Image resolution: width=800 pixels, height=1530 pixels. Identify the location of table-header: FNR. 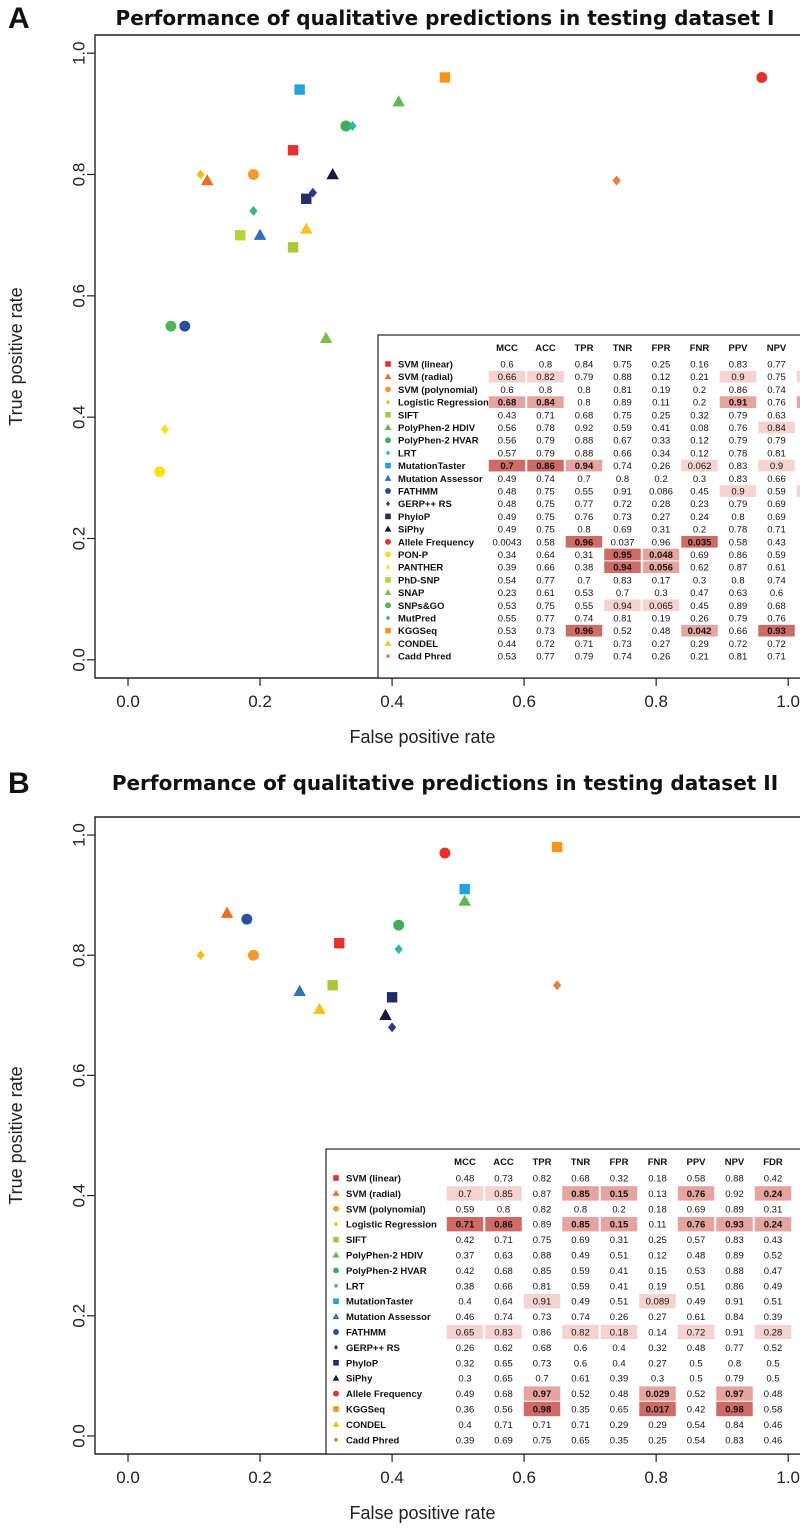
(658, 1162).